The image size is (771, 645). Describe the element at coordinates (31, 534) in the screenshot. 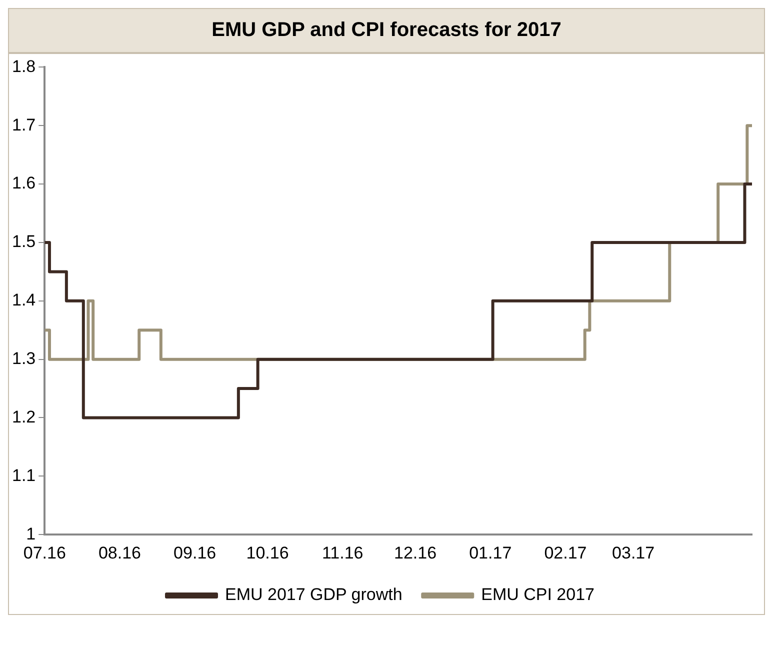

I see `y-tick-label: 1` at that location.